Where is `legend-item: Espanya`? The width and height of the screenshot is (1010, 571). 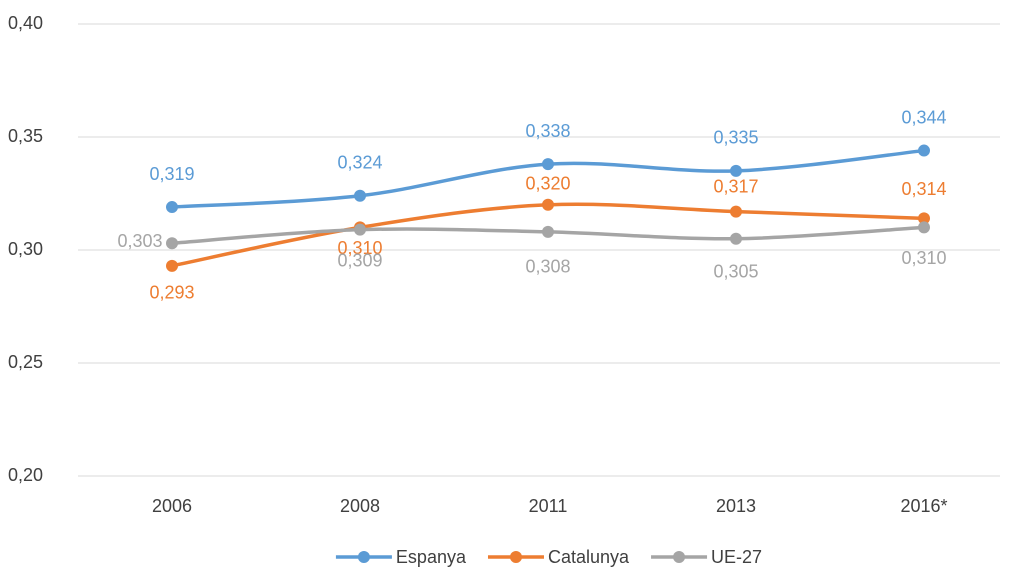
legend-item: Espanya is located at coordinates (401, 557).